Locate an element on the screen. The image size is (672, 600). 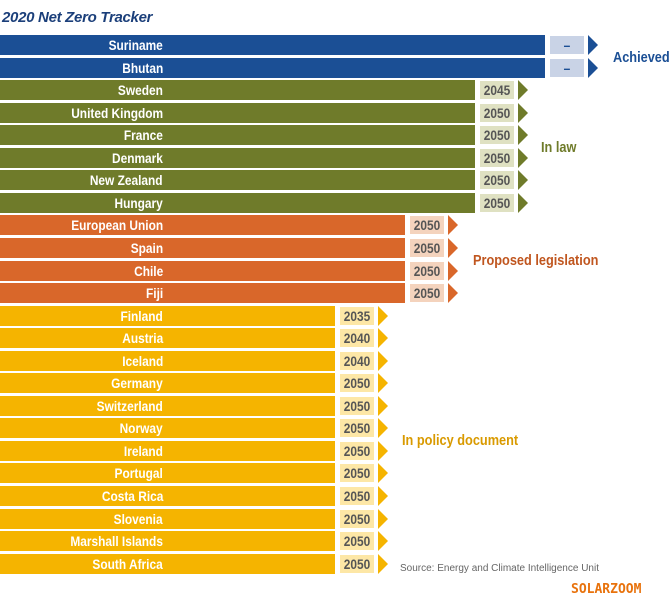
bar: United Kingdom is located at coordinates (237, 112).